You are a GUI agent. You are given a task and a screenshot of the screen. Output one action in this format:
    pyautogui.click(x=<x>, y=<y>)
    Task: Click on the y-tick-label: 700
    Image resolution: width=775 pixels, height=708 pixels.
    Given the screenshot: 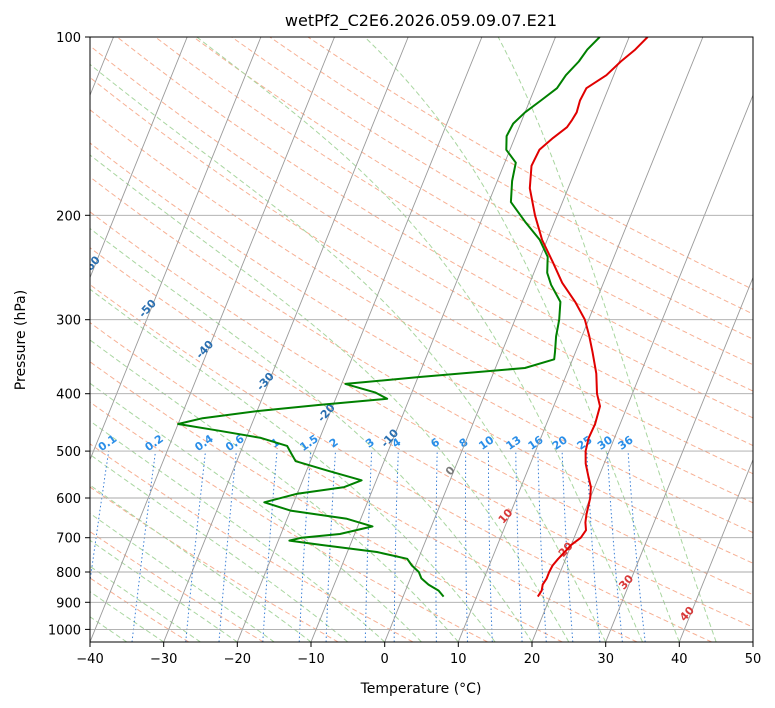 What is the action you would take?
    pyautogui.click(x=68, y=539)
    